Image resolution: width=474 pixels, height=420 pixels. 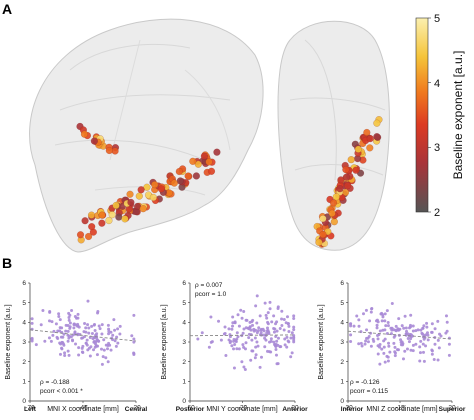 What do you see at coordinates (148, 183) in the screenshot?
I see `electrodes-lateral` at bounding box center [148, 183].